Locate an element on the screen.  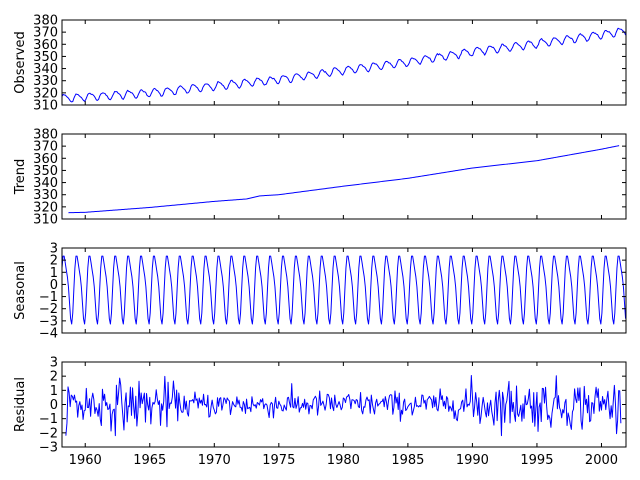
x-tick-label: 1990 is located at coordinates (472, 460).